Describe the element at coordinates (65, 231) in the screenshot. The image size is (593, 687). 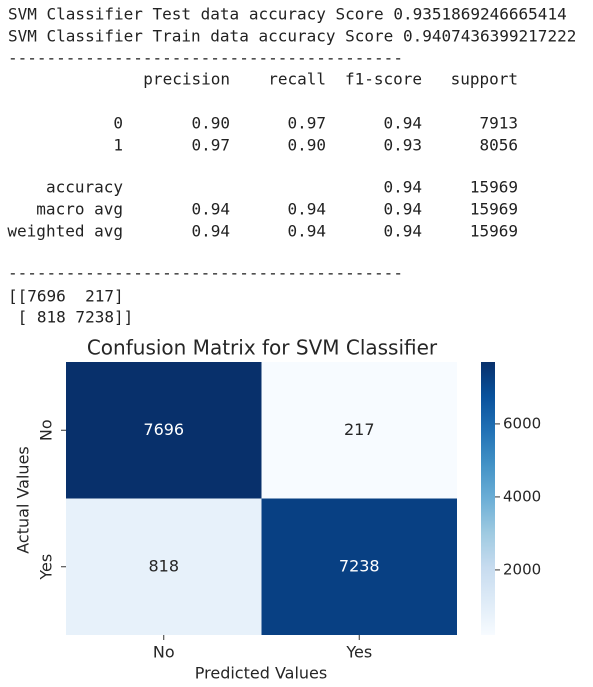
I see `report-row-label: weighted avg` at that location.